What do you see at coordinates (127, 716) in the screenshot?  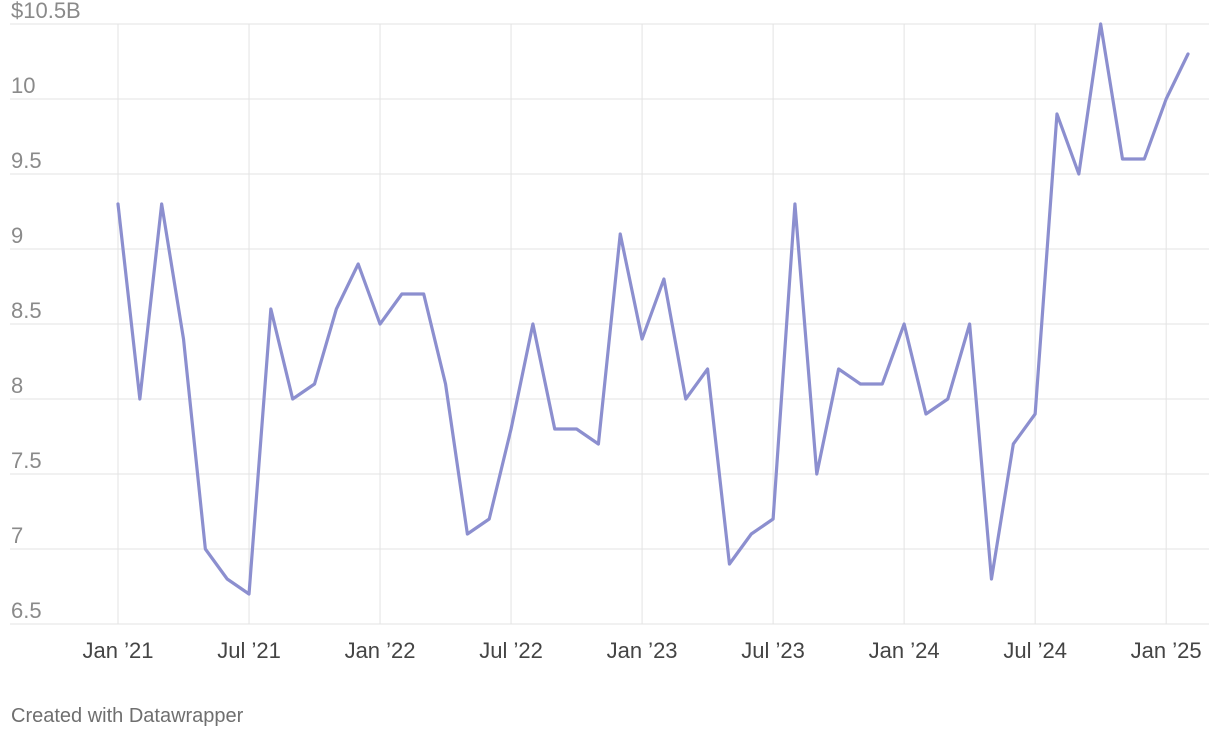 I see `datawrapper-credit: Created with Datawrapper` at bounding box center [127, 716].